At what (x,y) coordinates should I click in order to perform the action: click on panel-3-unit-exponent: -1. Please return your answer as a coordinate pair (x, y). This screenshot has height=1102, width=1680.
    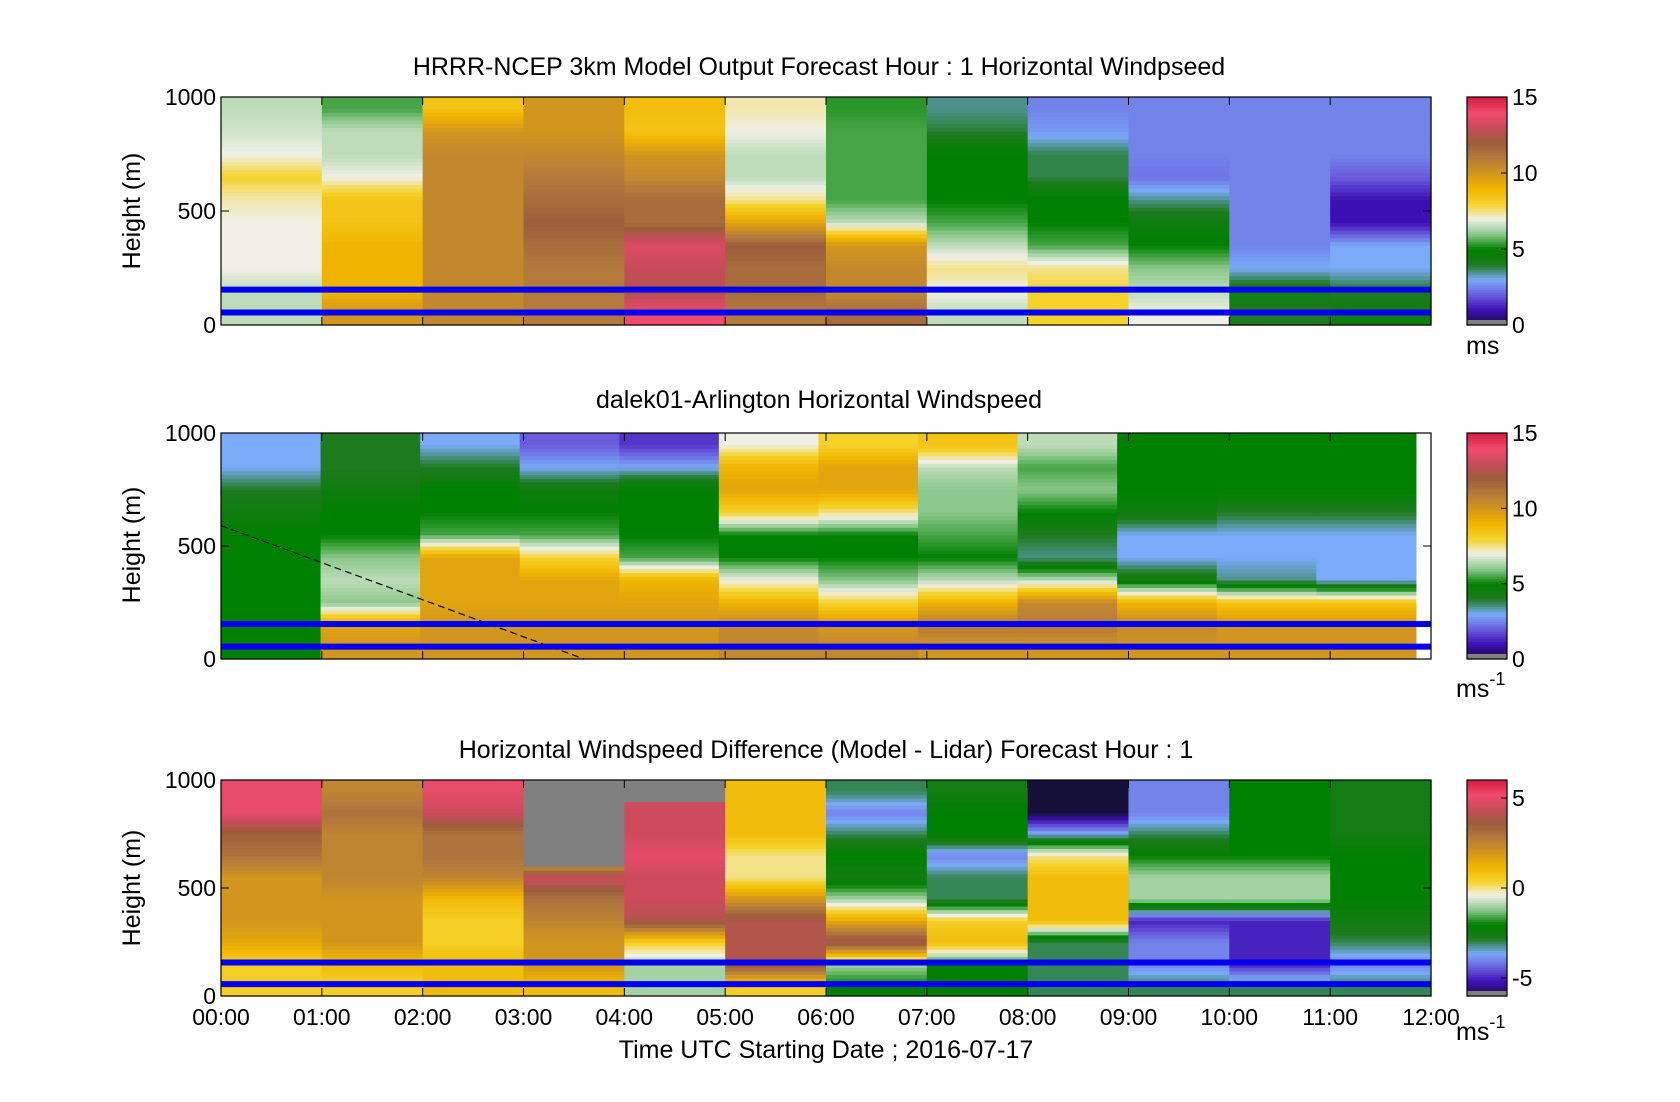
    Looking at the image, I should click on (1497, 1022).